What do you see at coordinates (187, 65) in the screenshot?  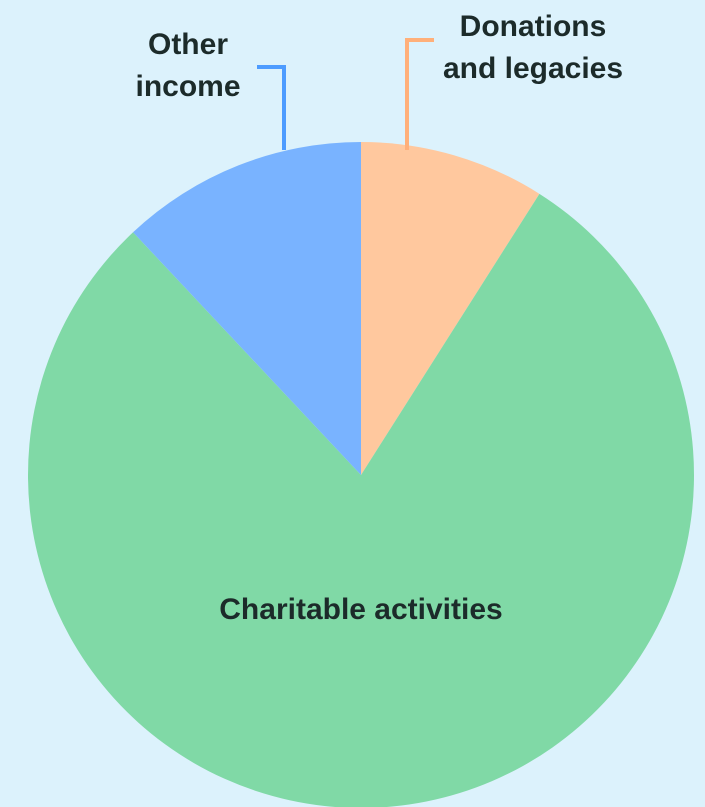 I see `label-other-income: Other income` at bounding box center [187, 65].